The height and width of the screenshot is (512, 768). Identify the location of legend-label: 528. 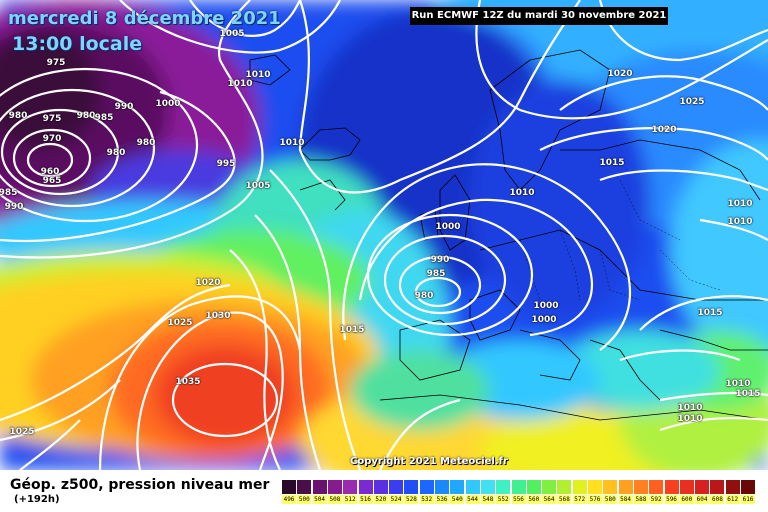
(411, 499).